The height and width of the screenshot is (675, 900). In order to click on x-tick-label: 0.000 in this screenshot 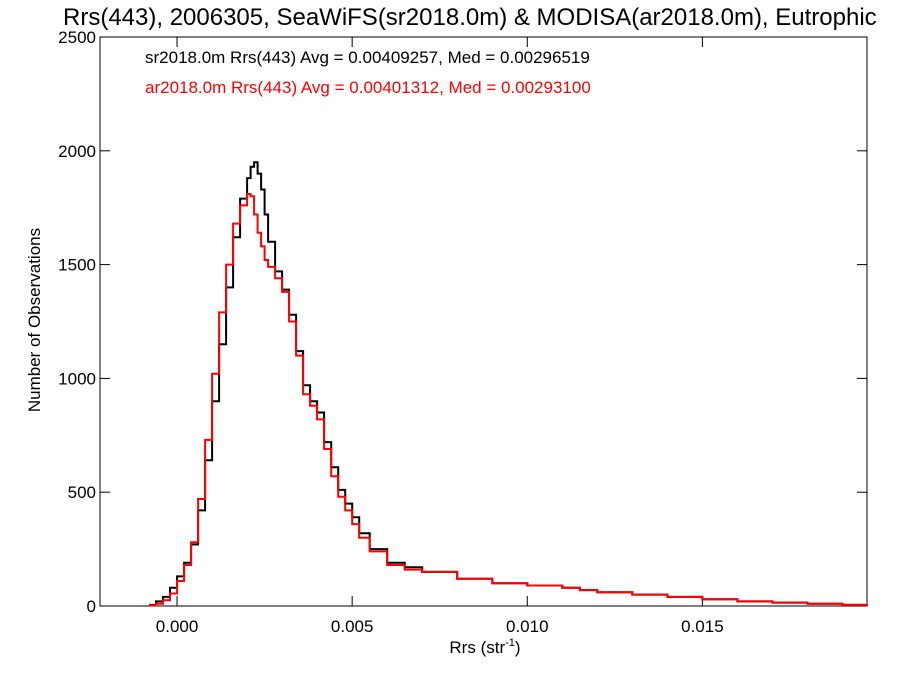, I will do `click(177, 626)`.